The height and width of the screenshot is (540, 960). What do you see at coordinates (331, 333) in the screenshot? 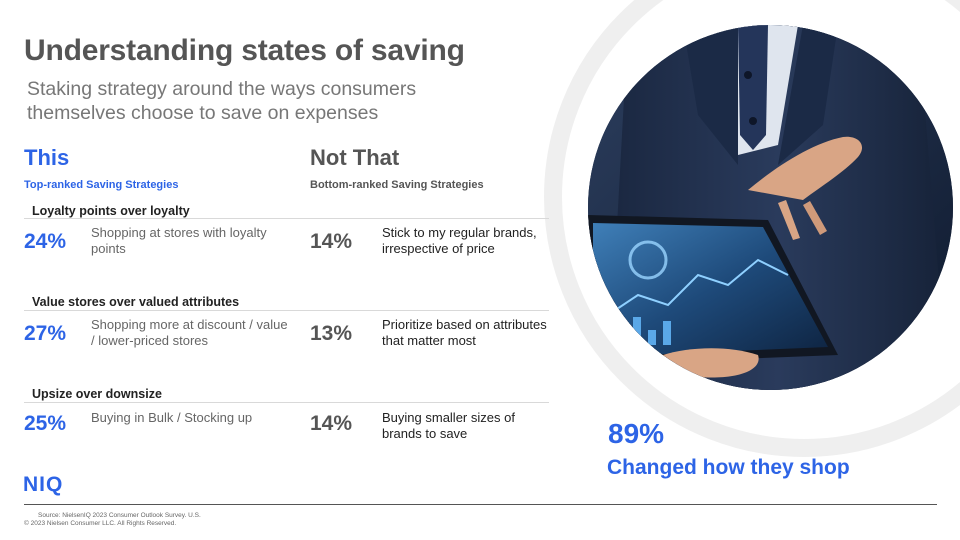
I see `that-percent-value-stores: 13%` at bounding box center [331, 333].